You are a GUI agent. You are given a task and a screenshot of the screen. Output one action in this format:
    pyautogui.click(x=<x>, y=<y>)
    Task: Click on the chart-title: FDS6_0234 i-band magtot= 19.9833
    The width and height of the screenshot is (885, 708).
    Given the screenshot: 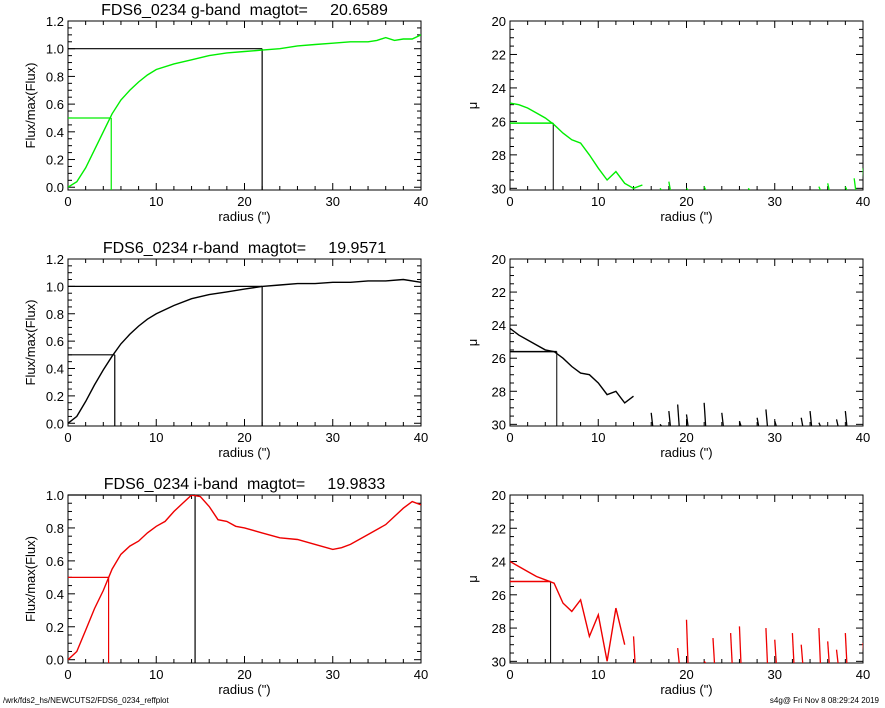 What is the action you would take?
    pyautogui.click(x=245, y=484)
    